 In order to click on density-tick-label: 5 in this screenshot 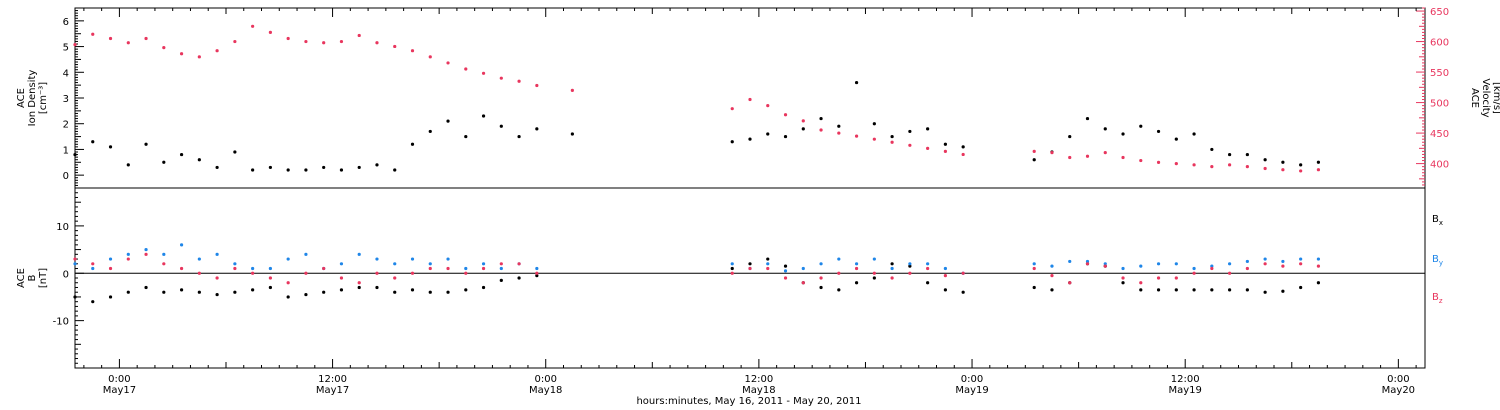, I will do `click(66, 48)`.